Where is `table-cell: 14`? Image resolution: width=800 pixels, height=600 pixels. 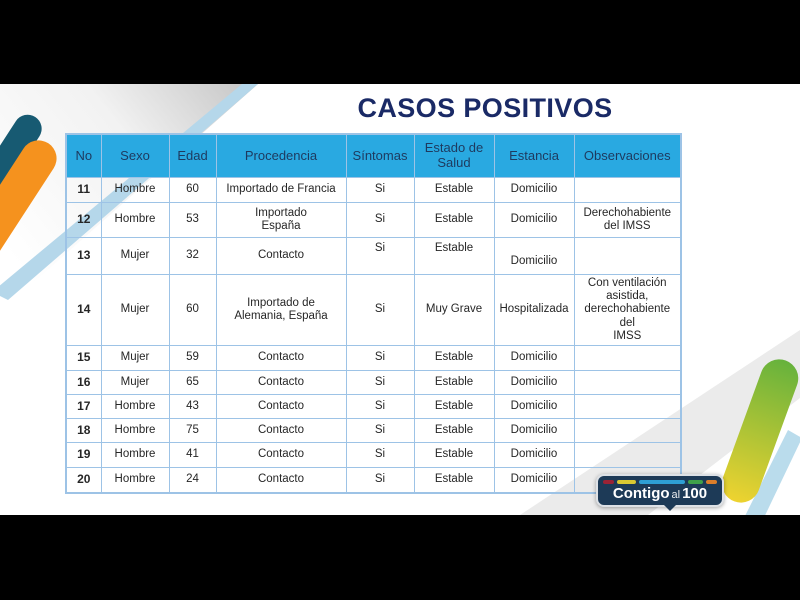
table-cell: 14 is located at coordinates (83, 310).